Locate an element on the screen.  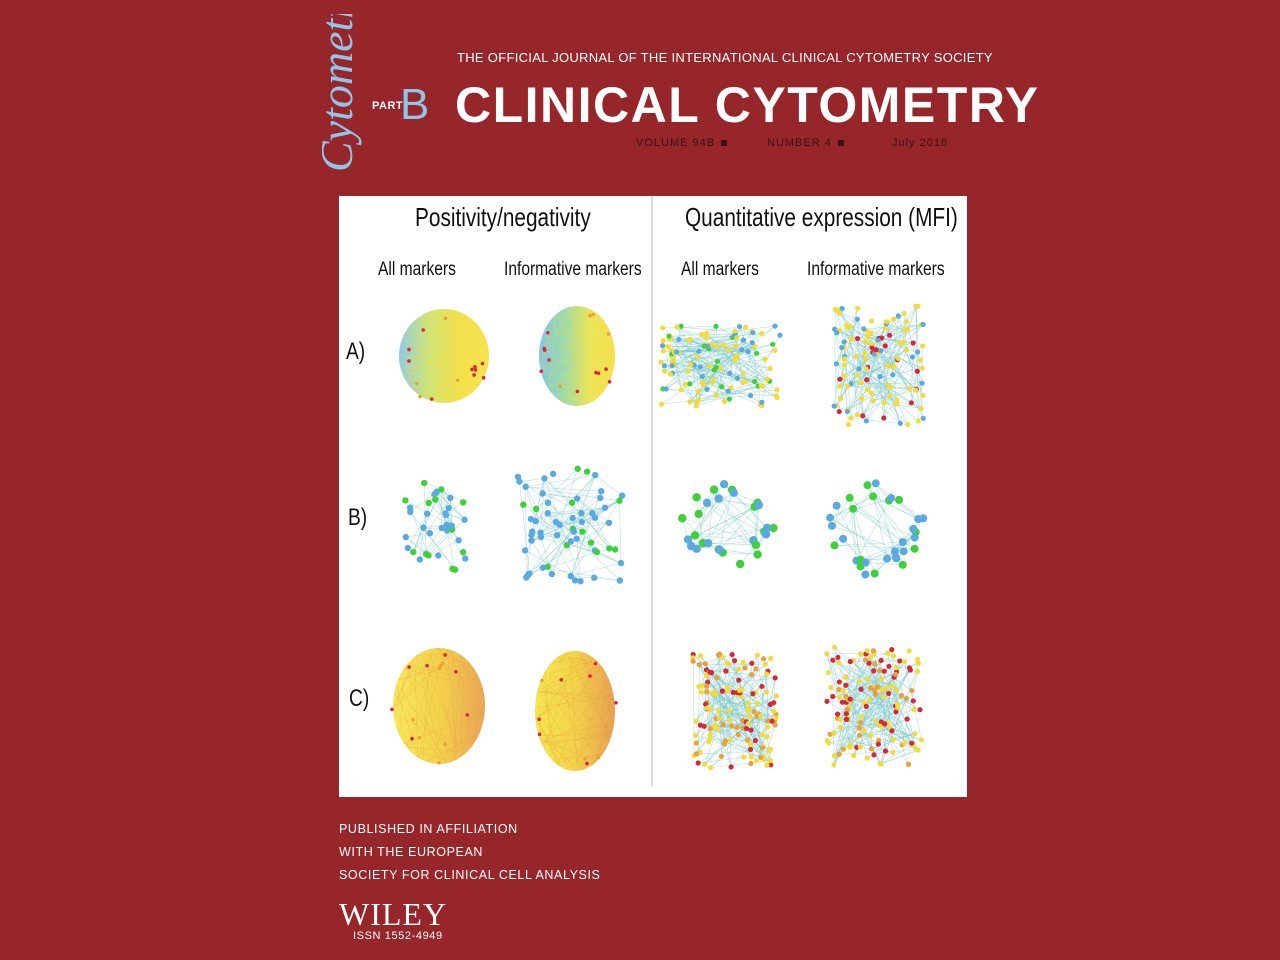
publisher-logo: WILEY is located at coordinates (393, 914).